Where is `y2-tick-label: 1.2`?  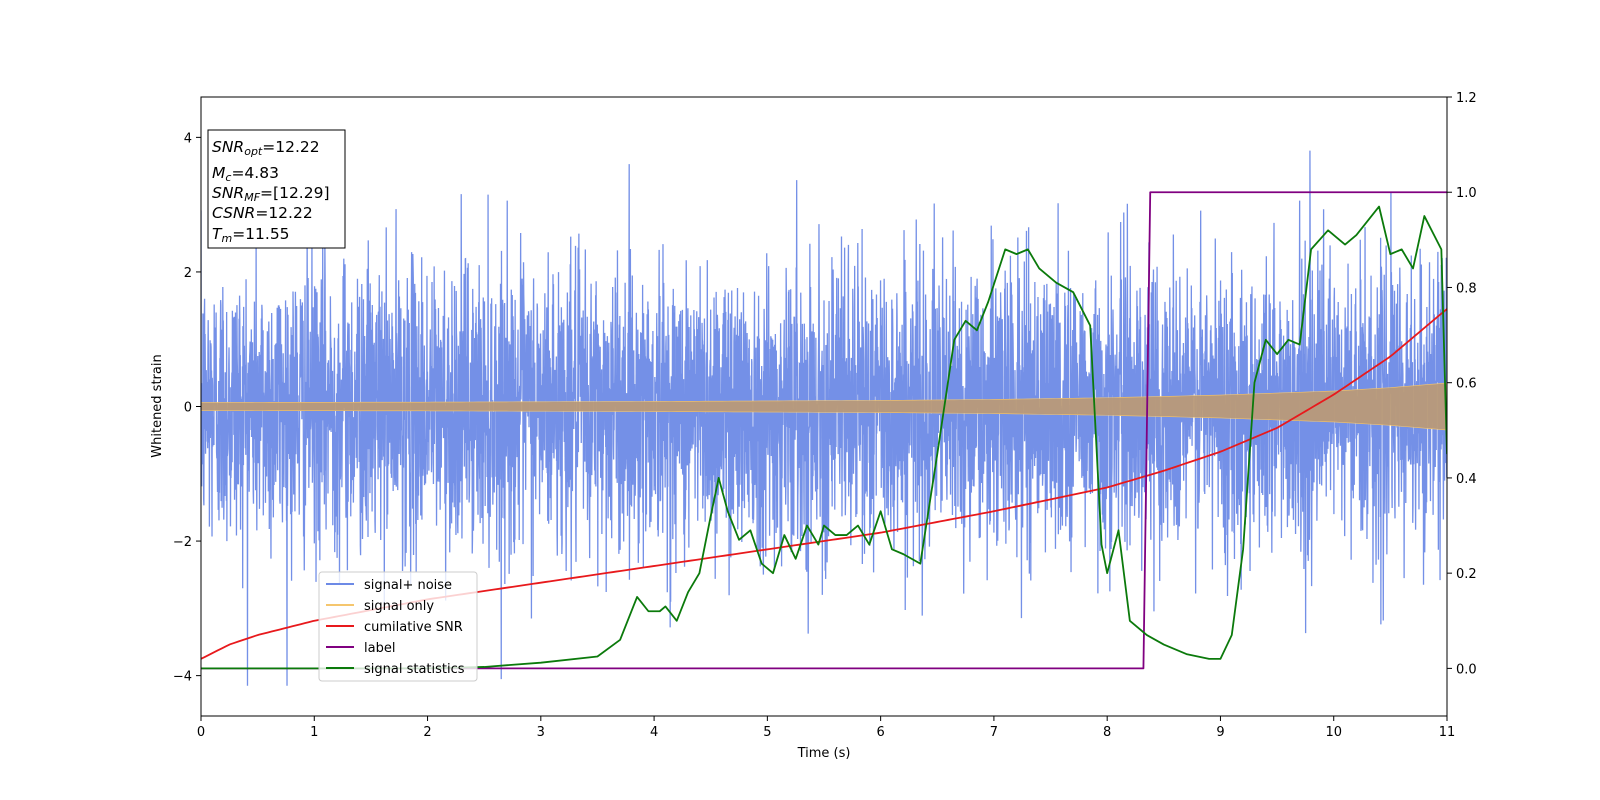 y2-tick-label: 1.2 is located at coordinates (1466, 98).